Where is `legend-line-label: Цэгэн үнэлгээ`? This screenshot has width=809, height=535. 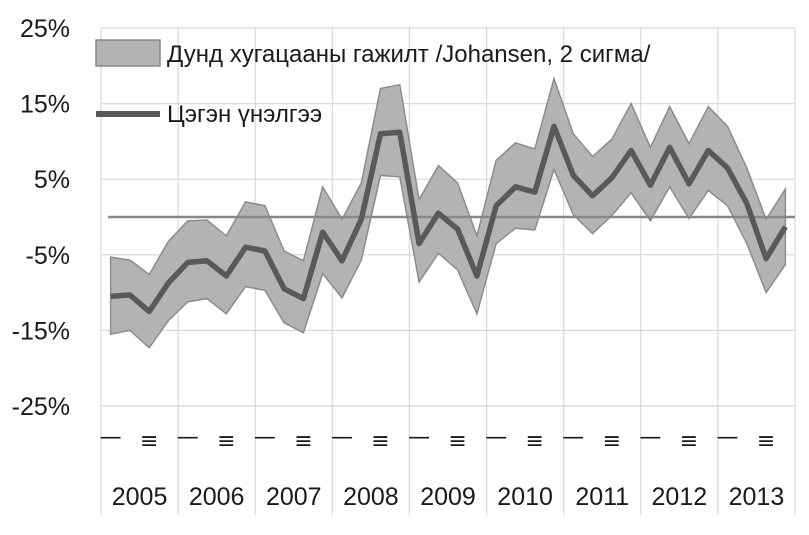 legend-line-label: Цэгэн үнэлгээ is located at coordinates (244, 114).